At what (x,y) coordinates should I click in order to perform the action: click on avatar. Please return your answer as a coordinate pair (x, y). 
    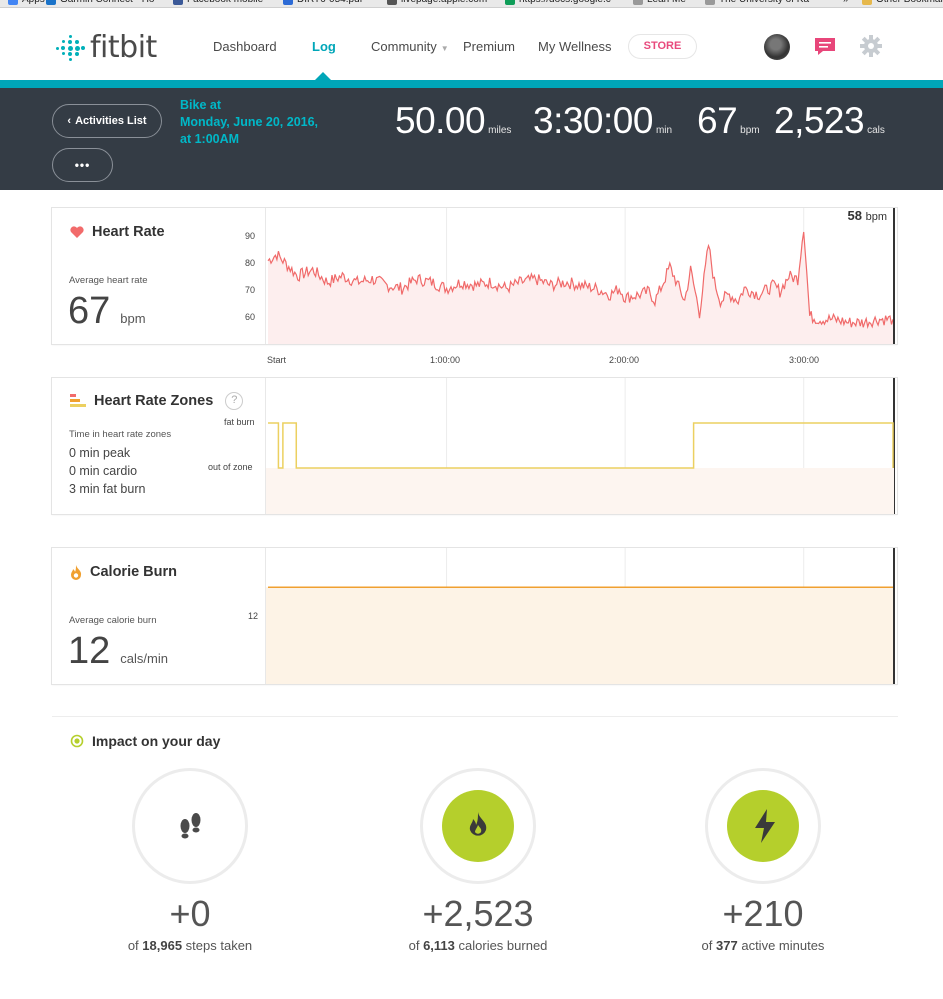
    Looking at the image, I should click on (777, 47).